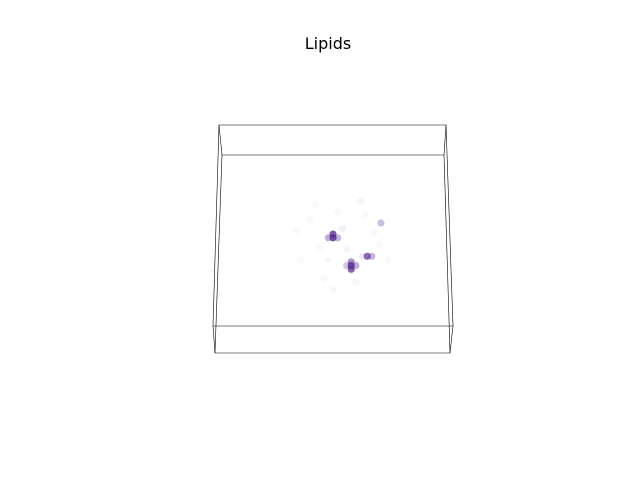 The height and width of the screenshot is (480, 640). Describe the element at coordinates (332, 140) in the screenshot. I see `box-top-face` at that location.